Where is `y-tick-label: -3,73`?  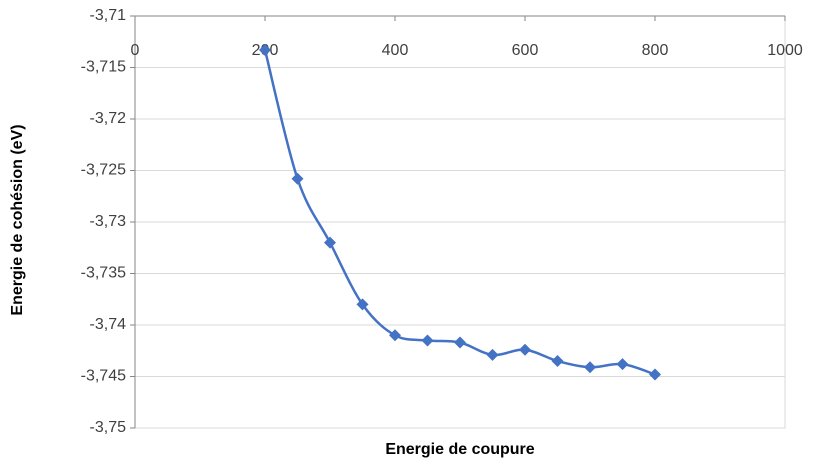 y-tick-label: -3,73 is located at coordinates (108, 221).